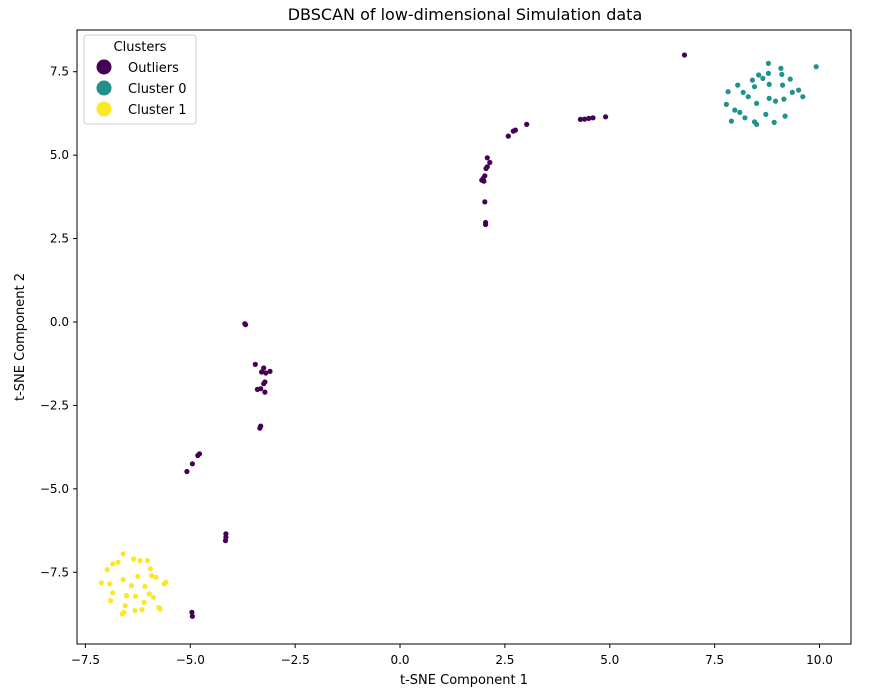 The width and height of the screenshot is (869, 689). Describe the element at coordinates (295, 660) in the screenshot. I see `x-tick-label: −2.5` at that location.